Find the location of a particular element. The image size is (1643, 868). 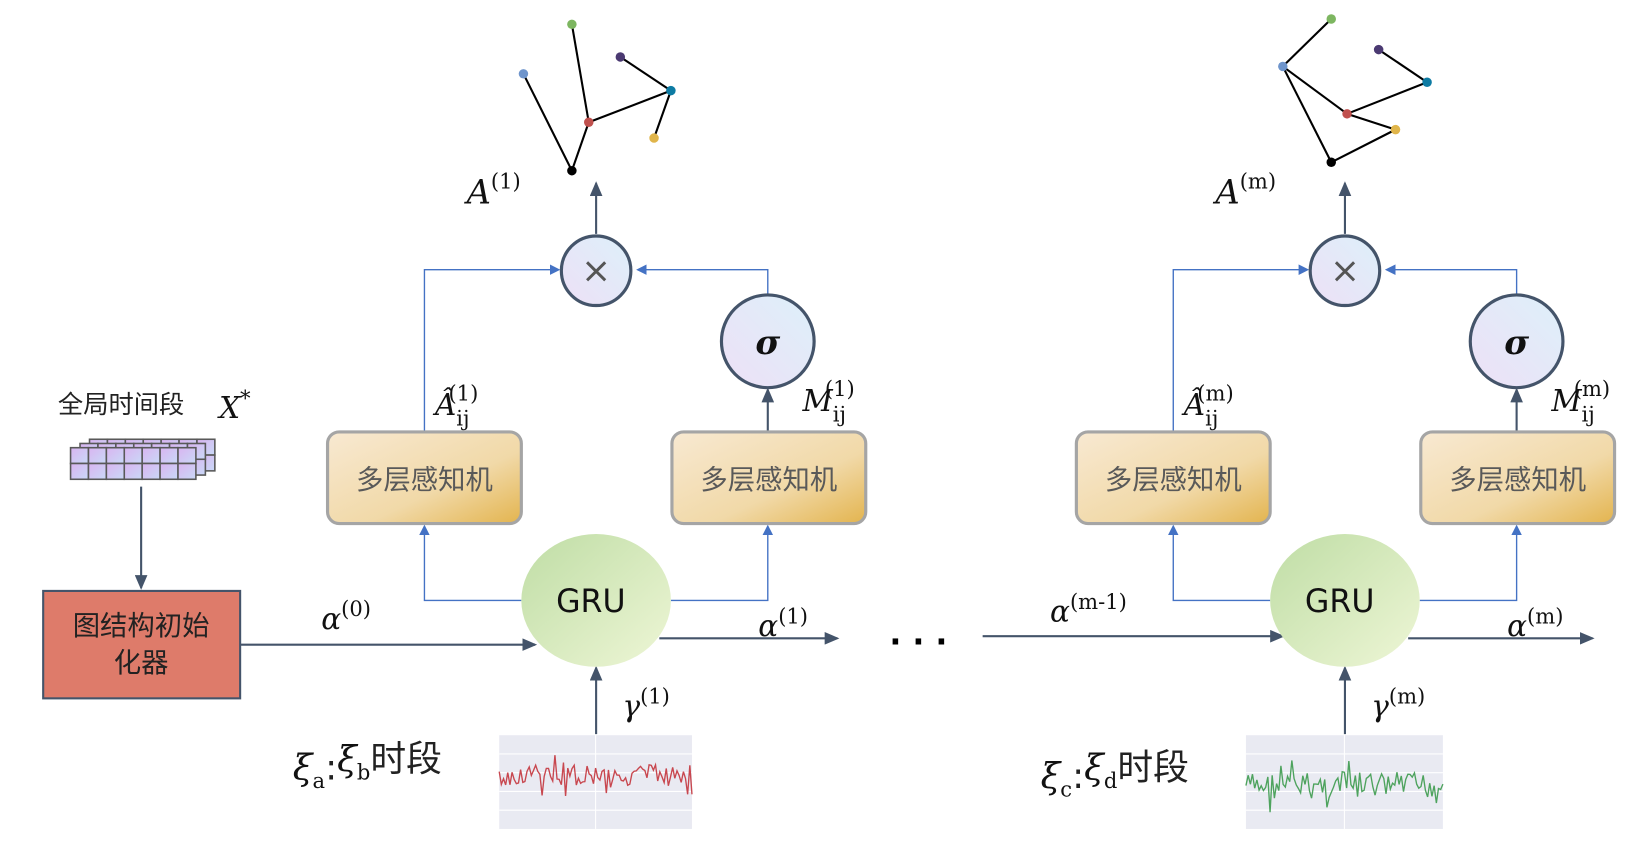

alpha-out-label: α(m) is located at coordinates (1535, 624).